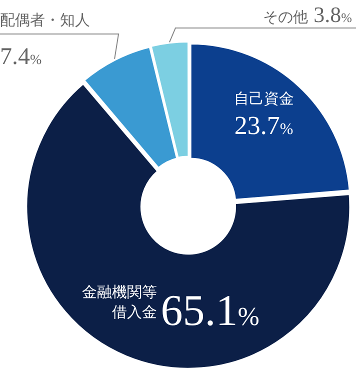  I want to click on data-label: 3.8%, so click(333, 14).